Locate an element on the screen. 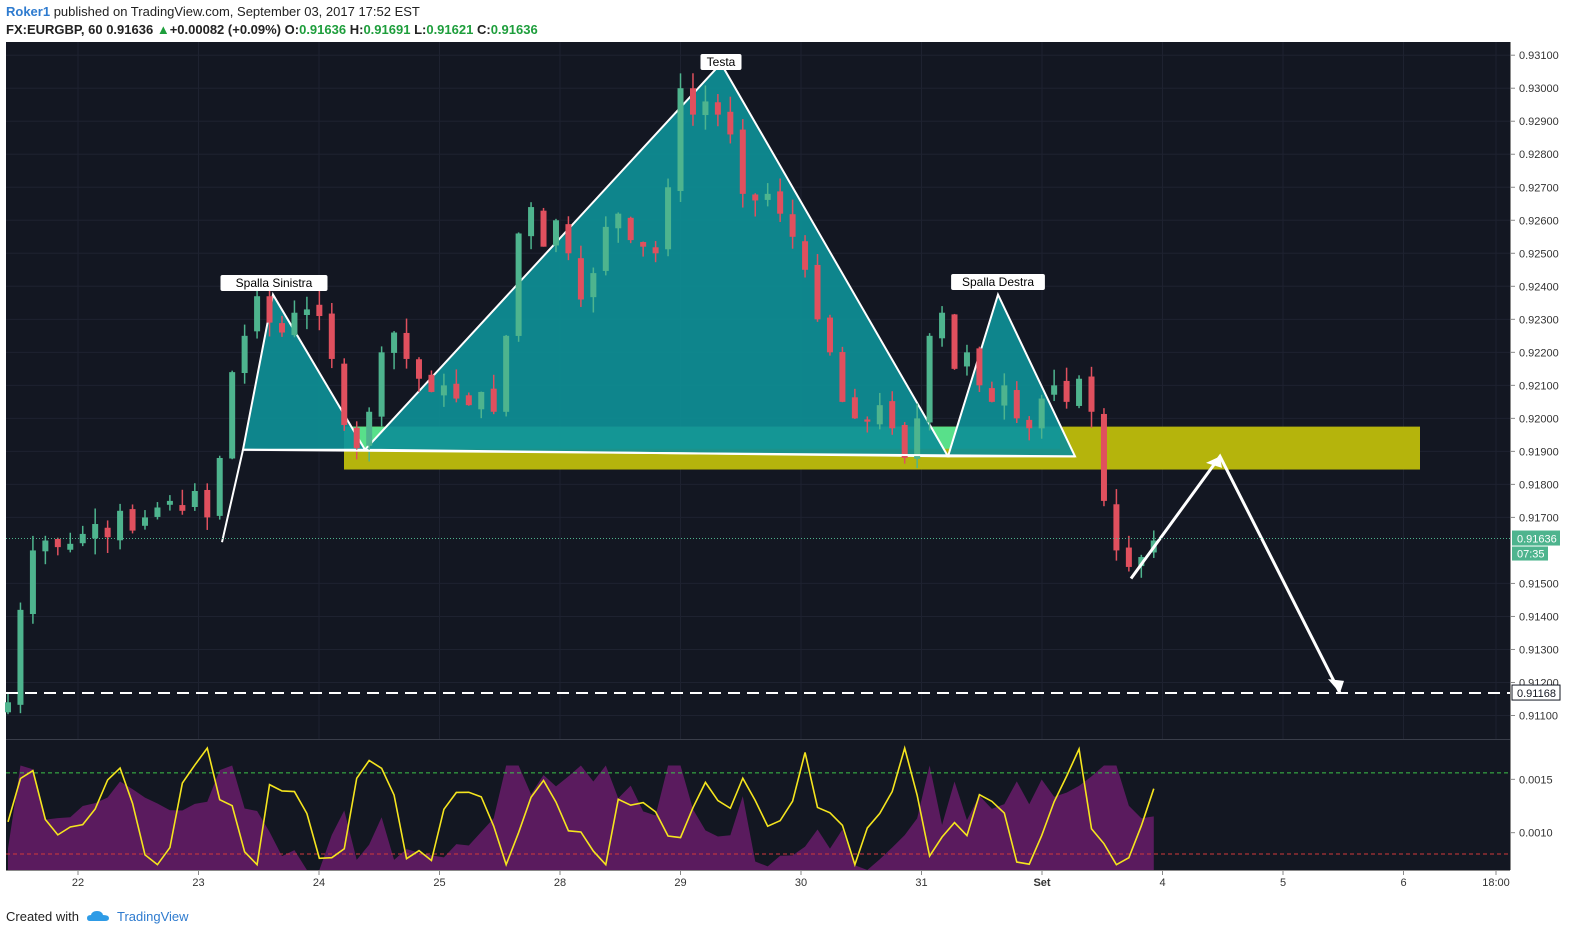 The width and height of the screenshot is (1582, 932). price-tick-label: 0.92600 is located at coordinates (1539, 221).